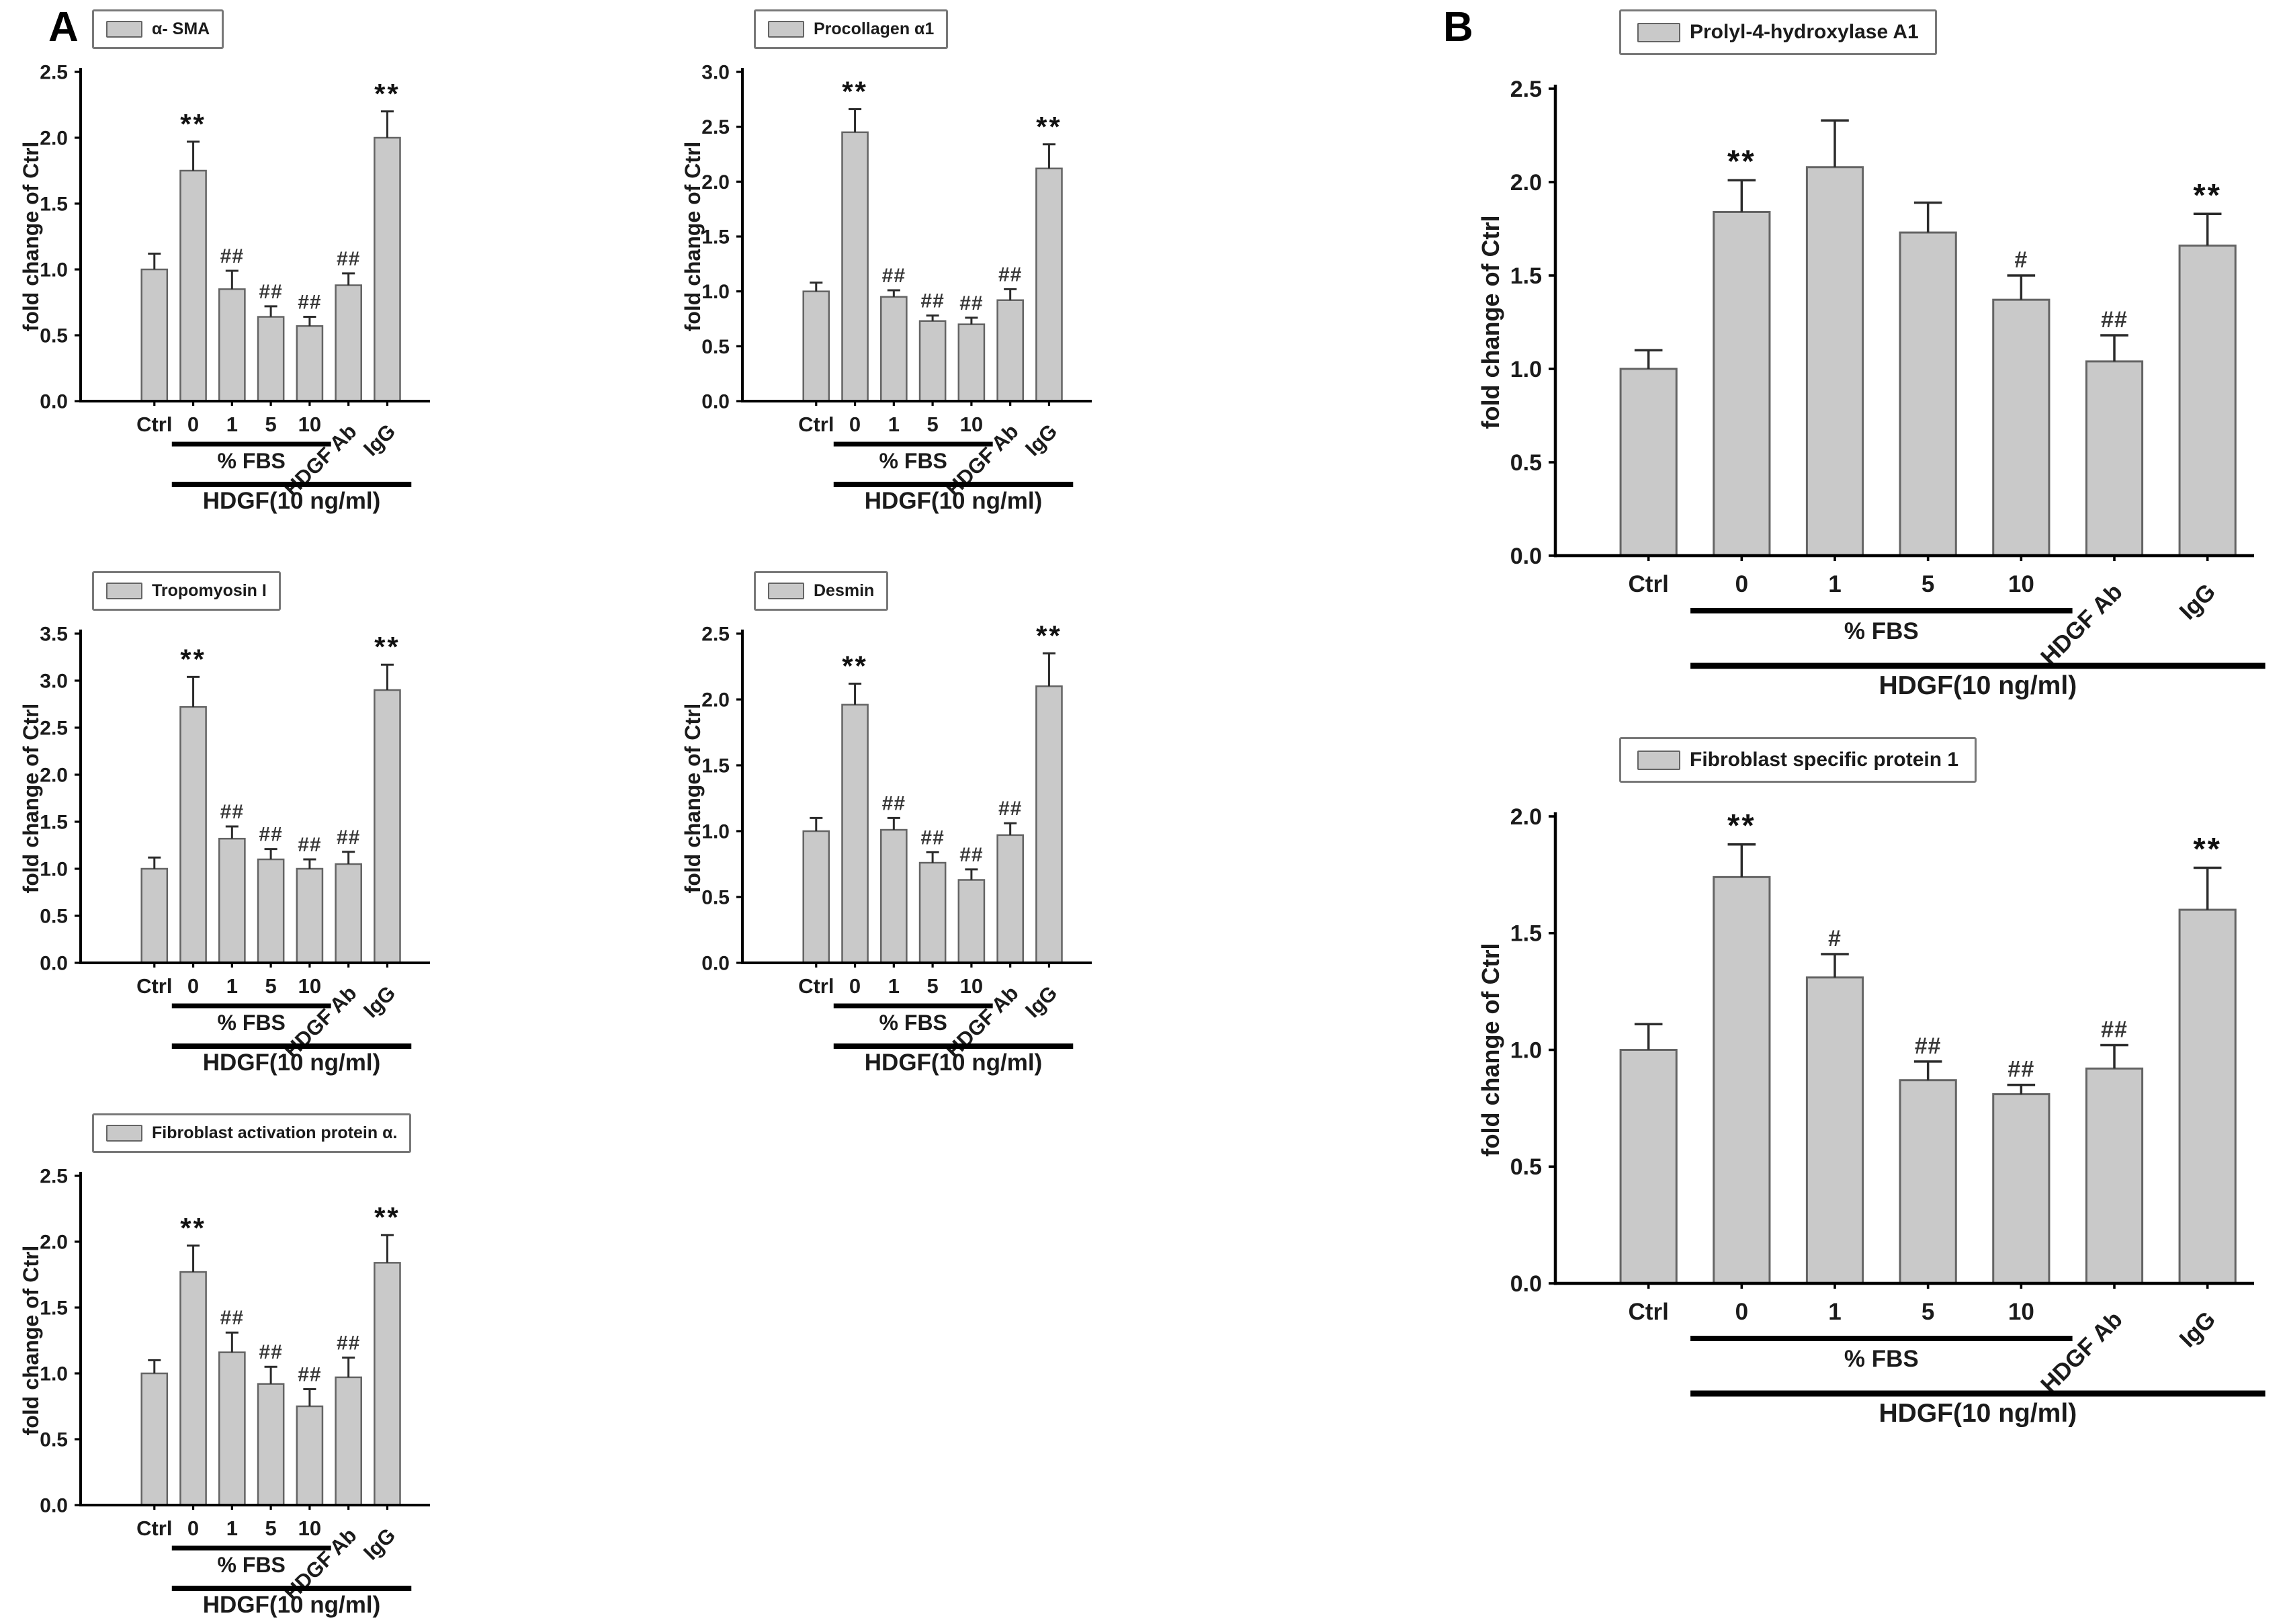  I want to click on chart-legend: Desmin, so click(821, 591).